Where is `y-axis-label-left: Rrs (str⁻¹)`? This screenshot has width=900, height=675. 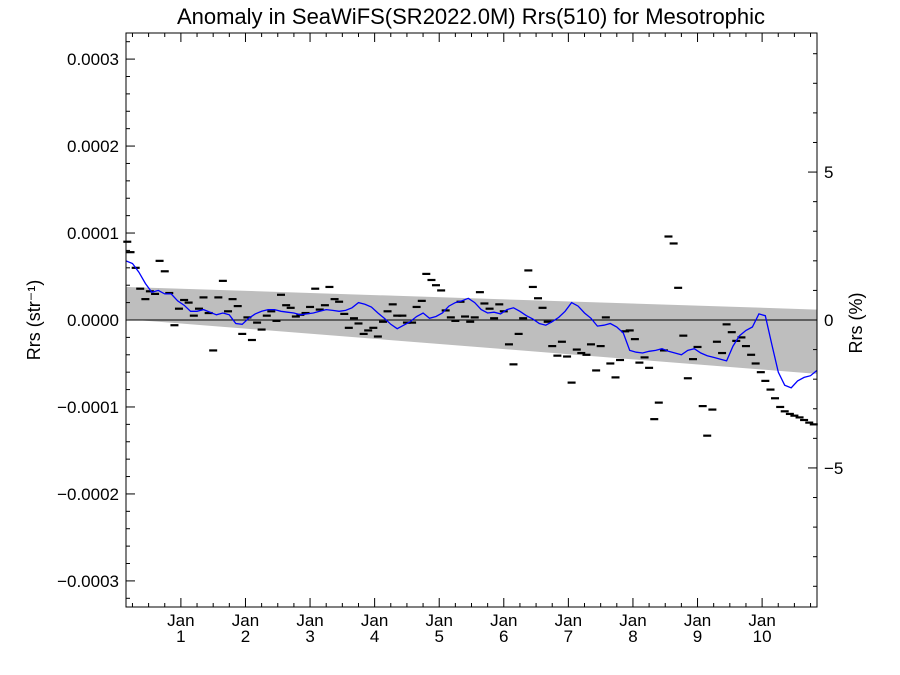
y-axis-label-left: Rrs (str⁻¹) is located at coordinates (34, 320).